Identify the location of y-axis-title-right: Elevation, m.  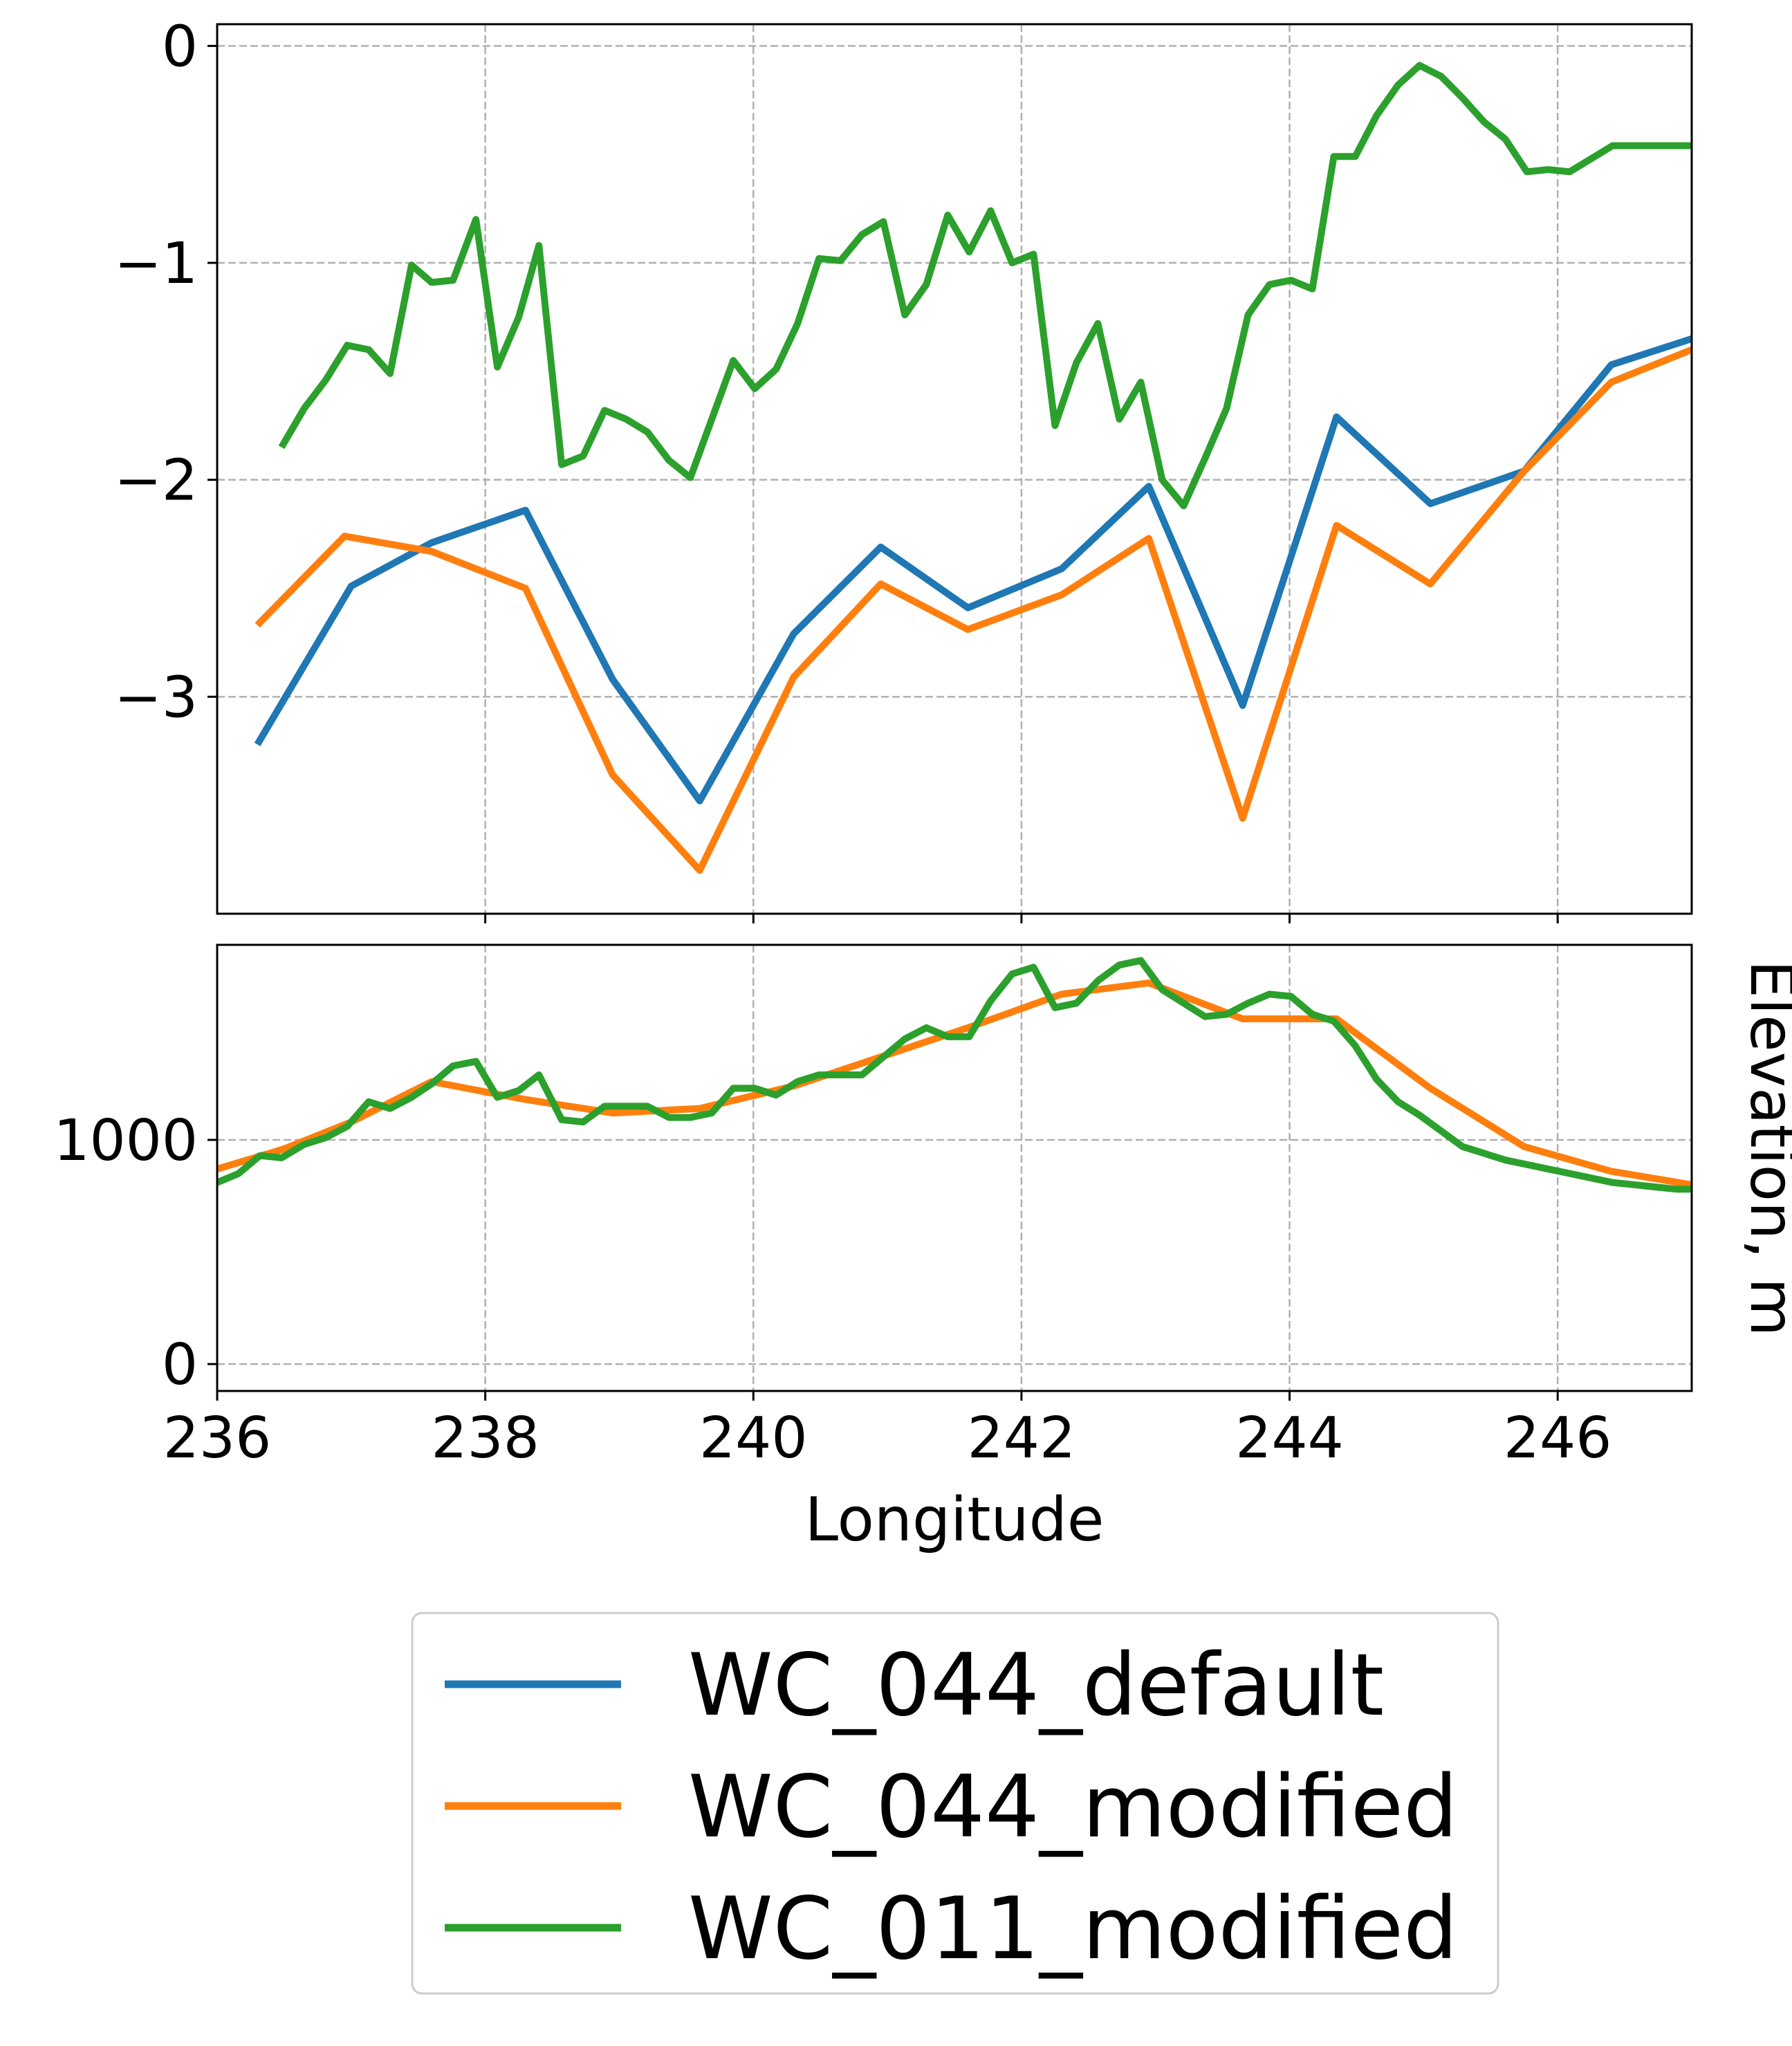
(1765, 1148).